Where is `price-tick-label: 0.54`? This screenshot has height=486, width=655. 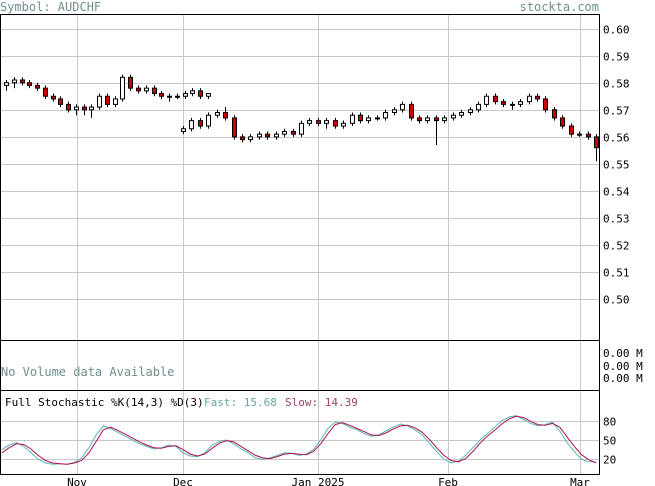
price-tick-label: 0.54 is located at coordinates (616, 192).